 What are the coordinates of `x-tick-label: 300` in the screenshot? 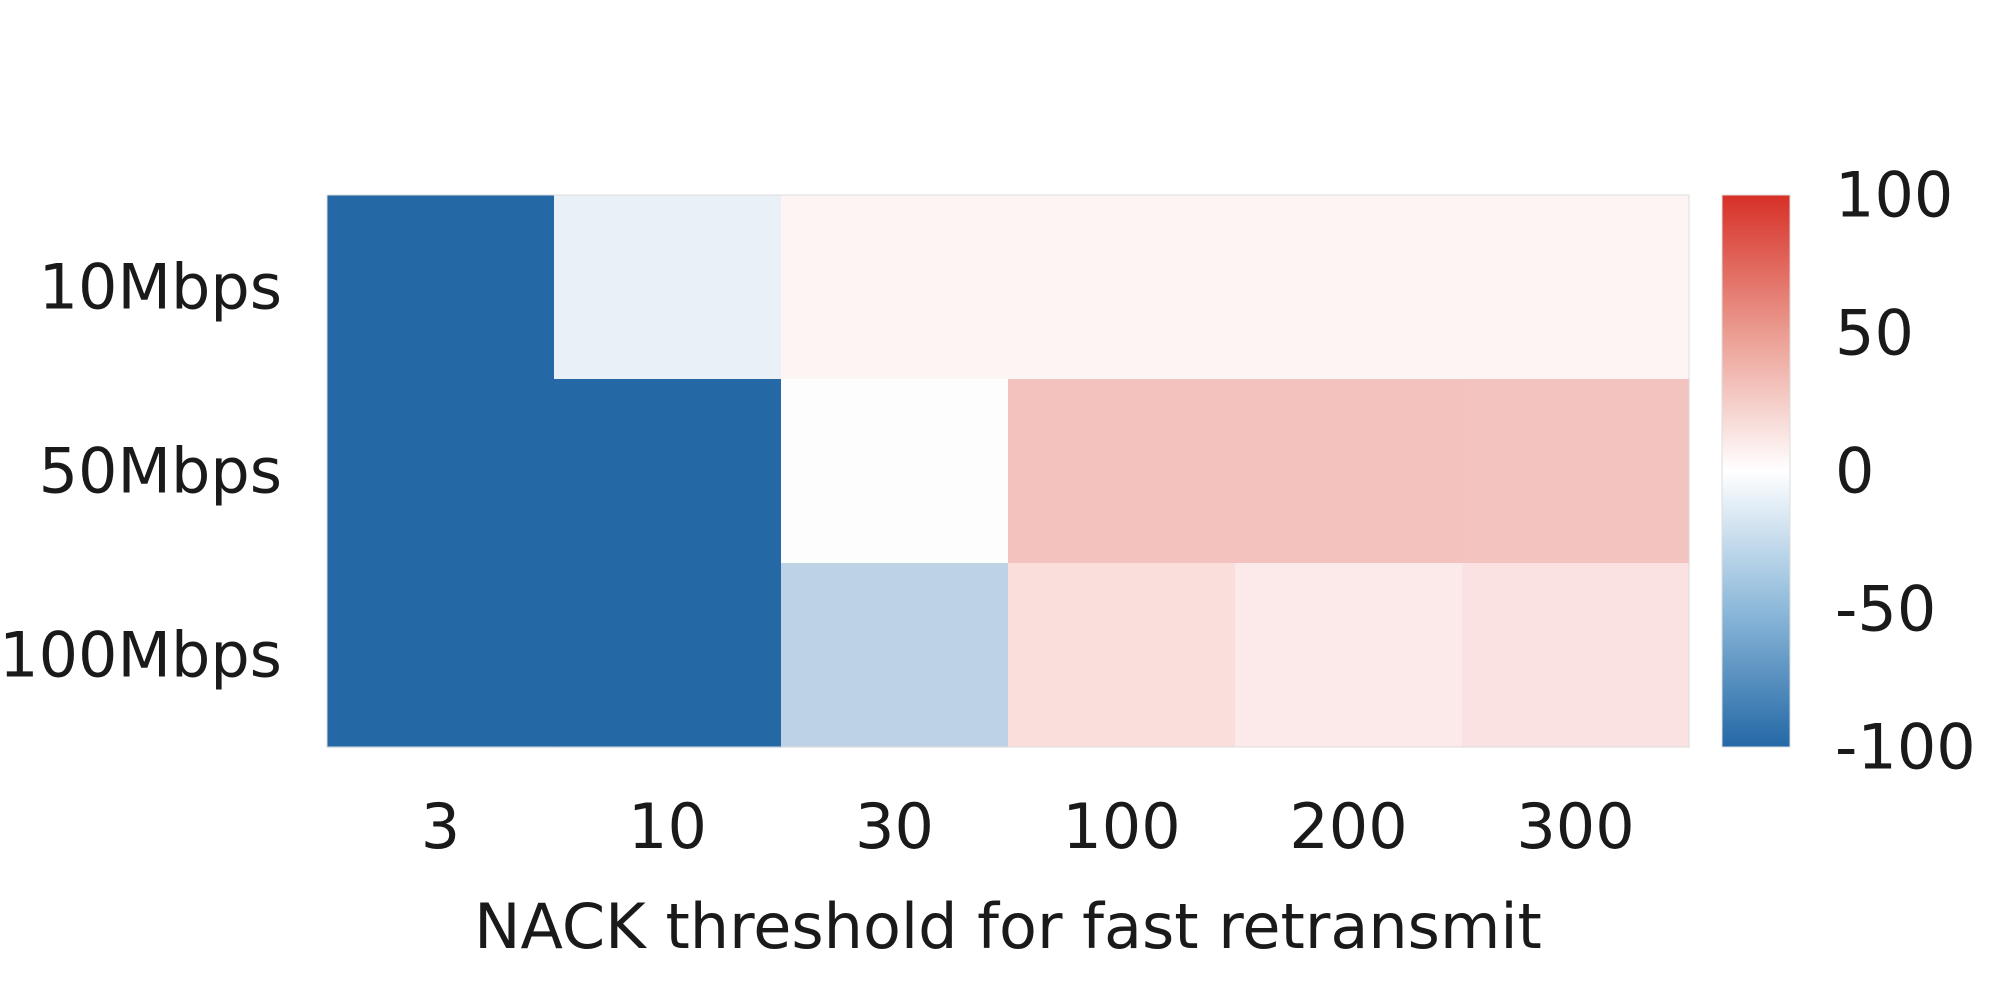 It's located at (1575, 826).